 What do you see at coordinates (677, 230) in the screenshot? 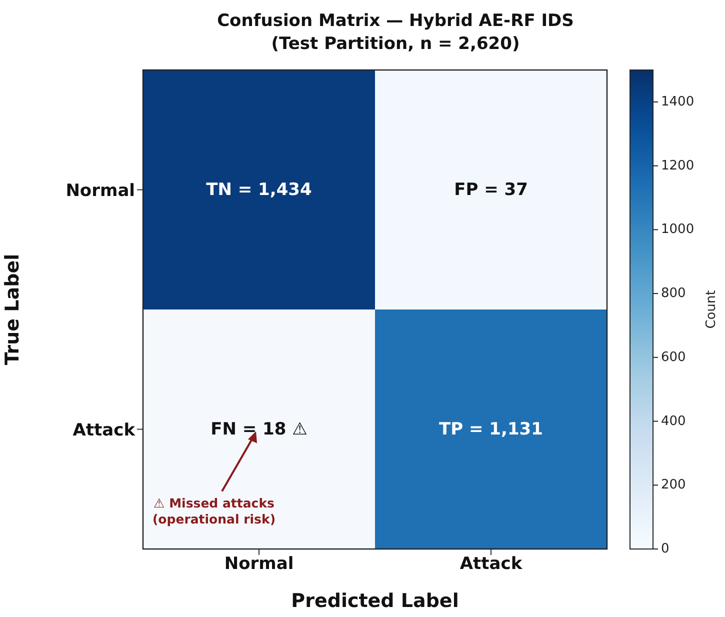
I see `color-bar-label: 1000` at bounding box center [677, 230].